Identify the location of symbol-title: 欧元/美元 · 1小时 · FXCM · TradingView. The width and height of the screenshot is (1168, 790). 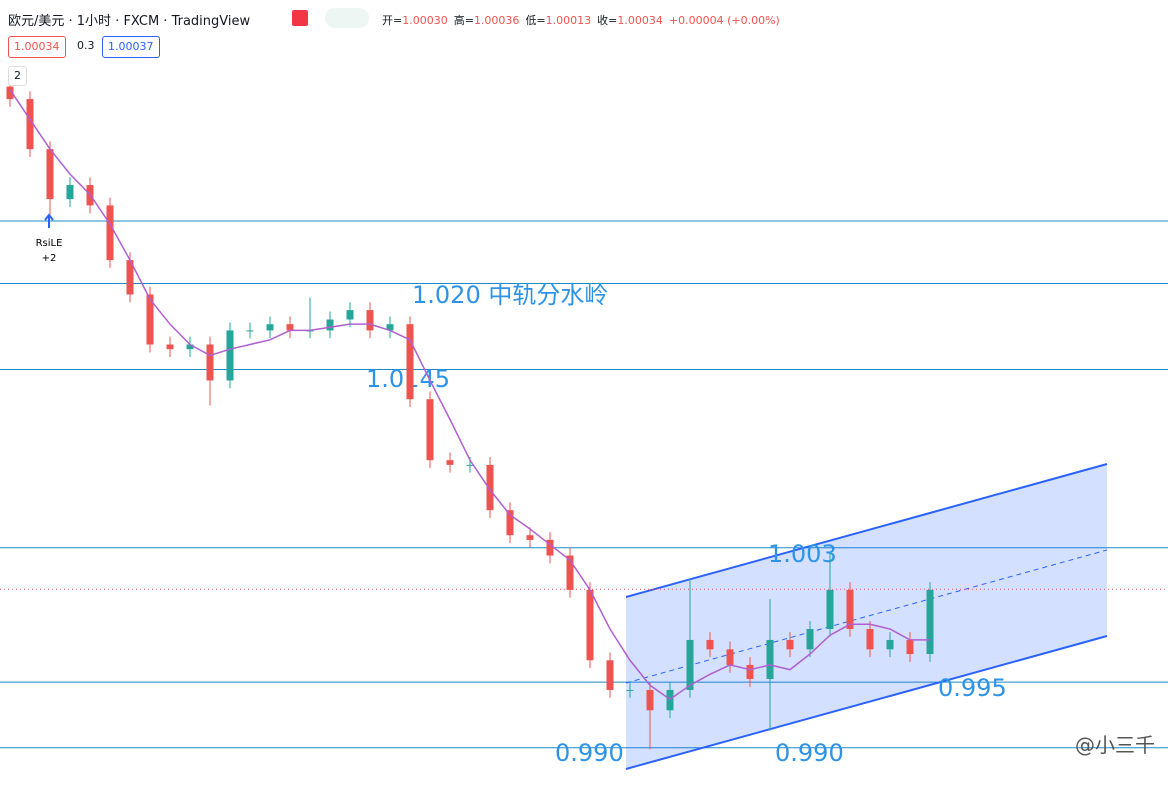
(129, 21).